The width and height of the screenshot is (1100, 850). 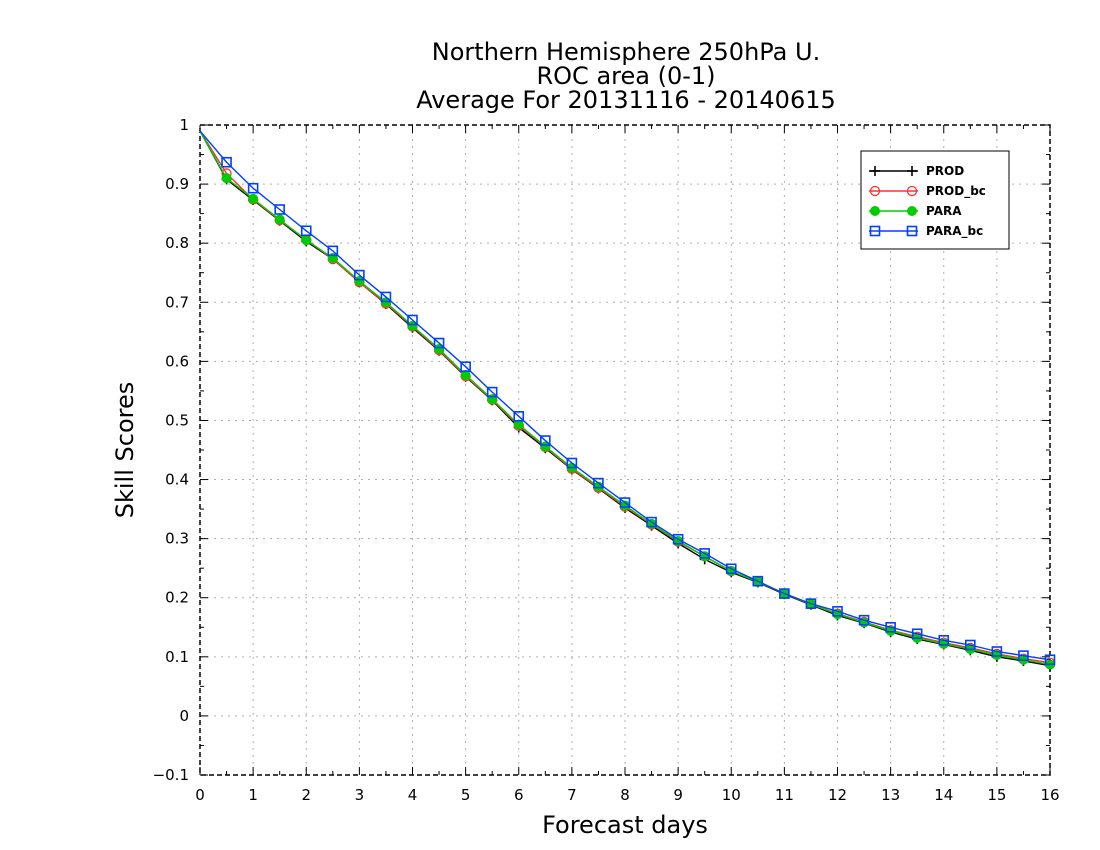 What do you see at coordinates (943, 795) in the screenshot?
I see `x-tick-label: 14` at bounding box center [943, 795].